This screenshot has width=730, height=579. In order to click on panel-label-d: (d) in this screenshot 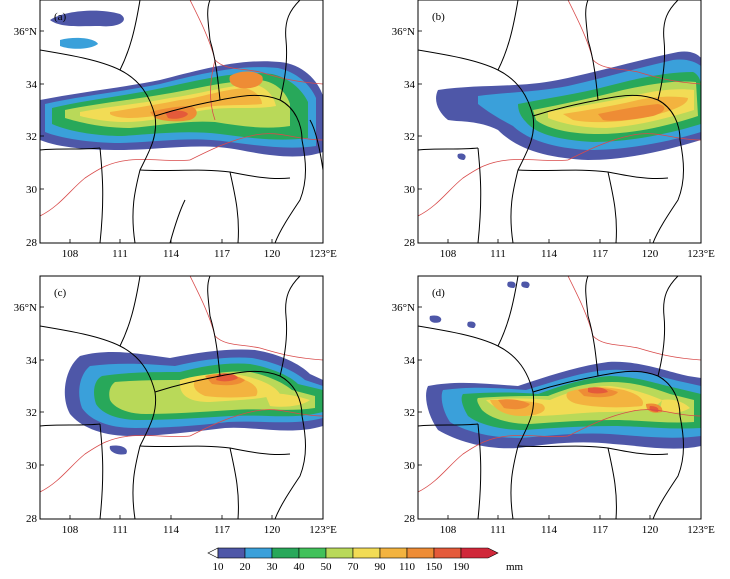, I will do `click(438, 293)`.